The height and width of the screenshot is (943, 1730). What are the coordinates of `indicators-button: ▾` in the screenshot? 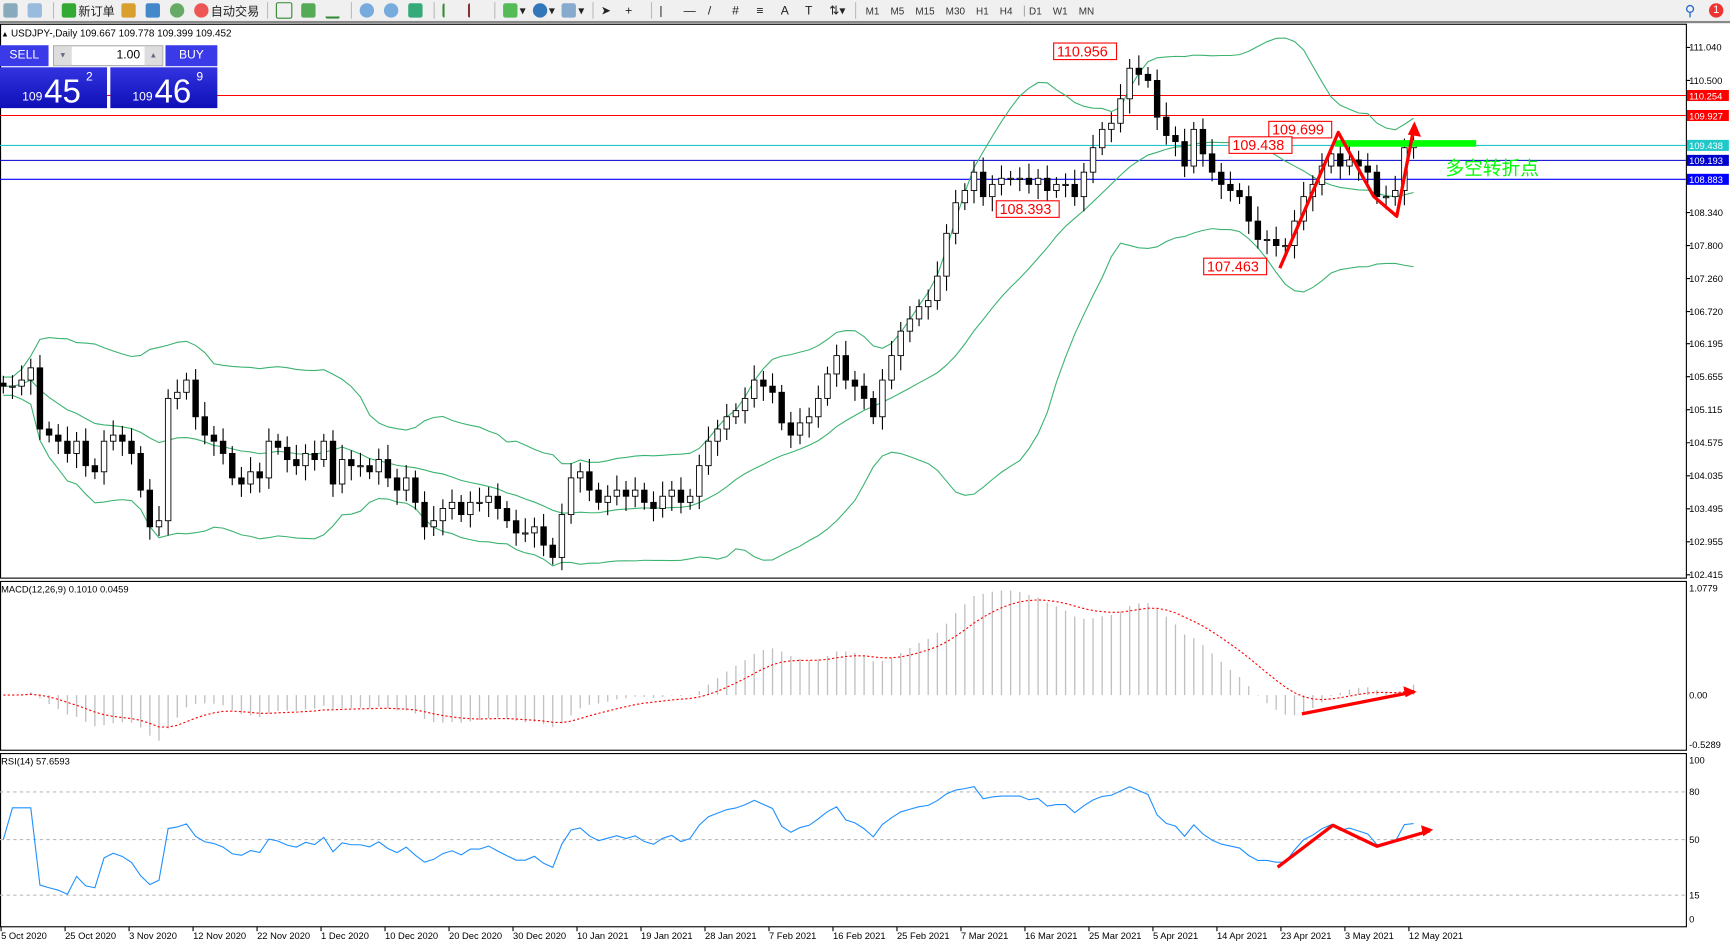 It's located at (514, 10).